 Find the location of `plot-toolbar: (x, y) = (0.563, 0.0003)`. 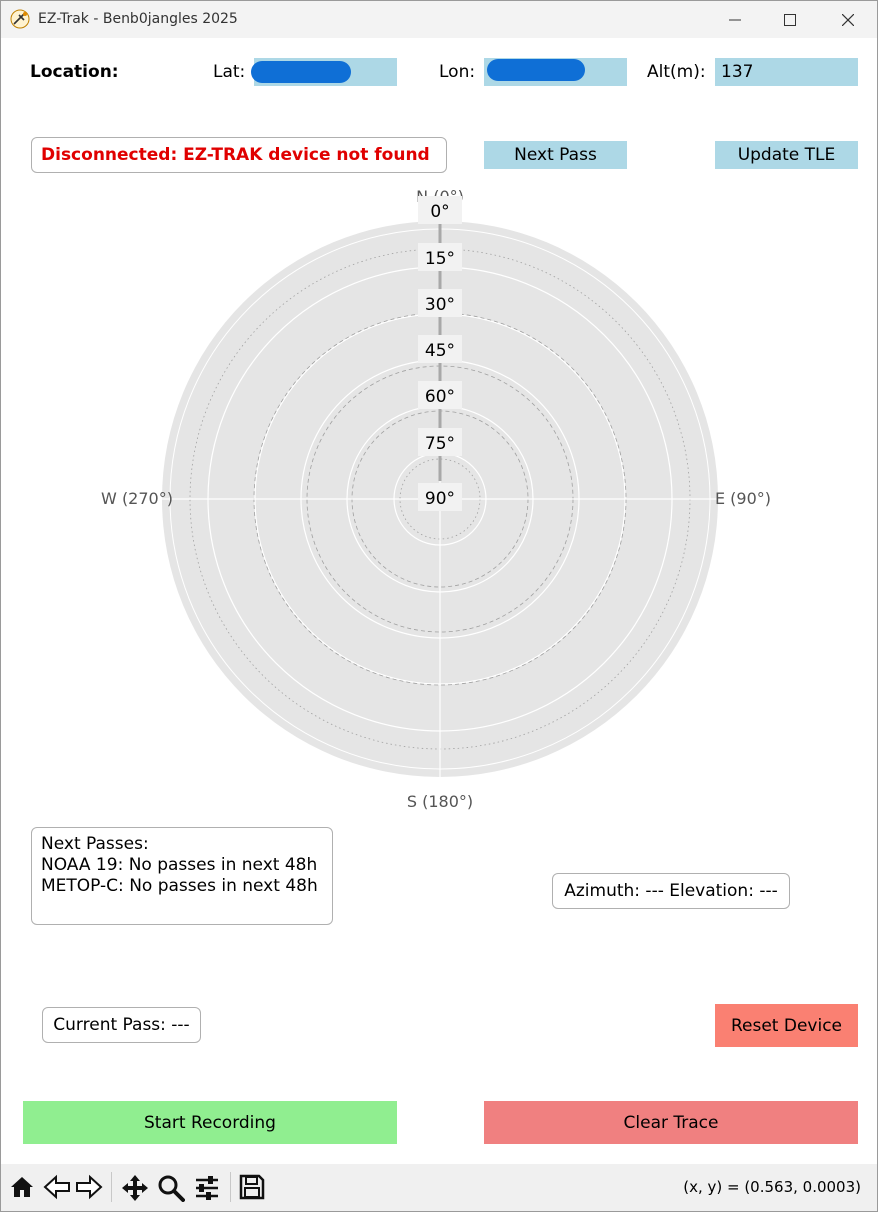

plot-toolbar: (x, y) = (0.563, 0.0003) is located at coordinates (439, 1187).